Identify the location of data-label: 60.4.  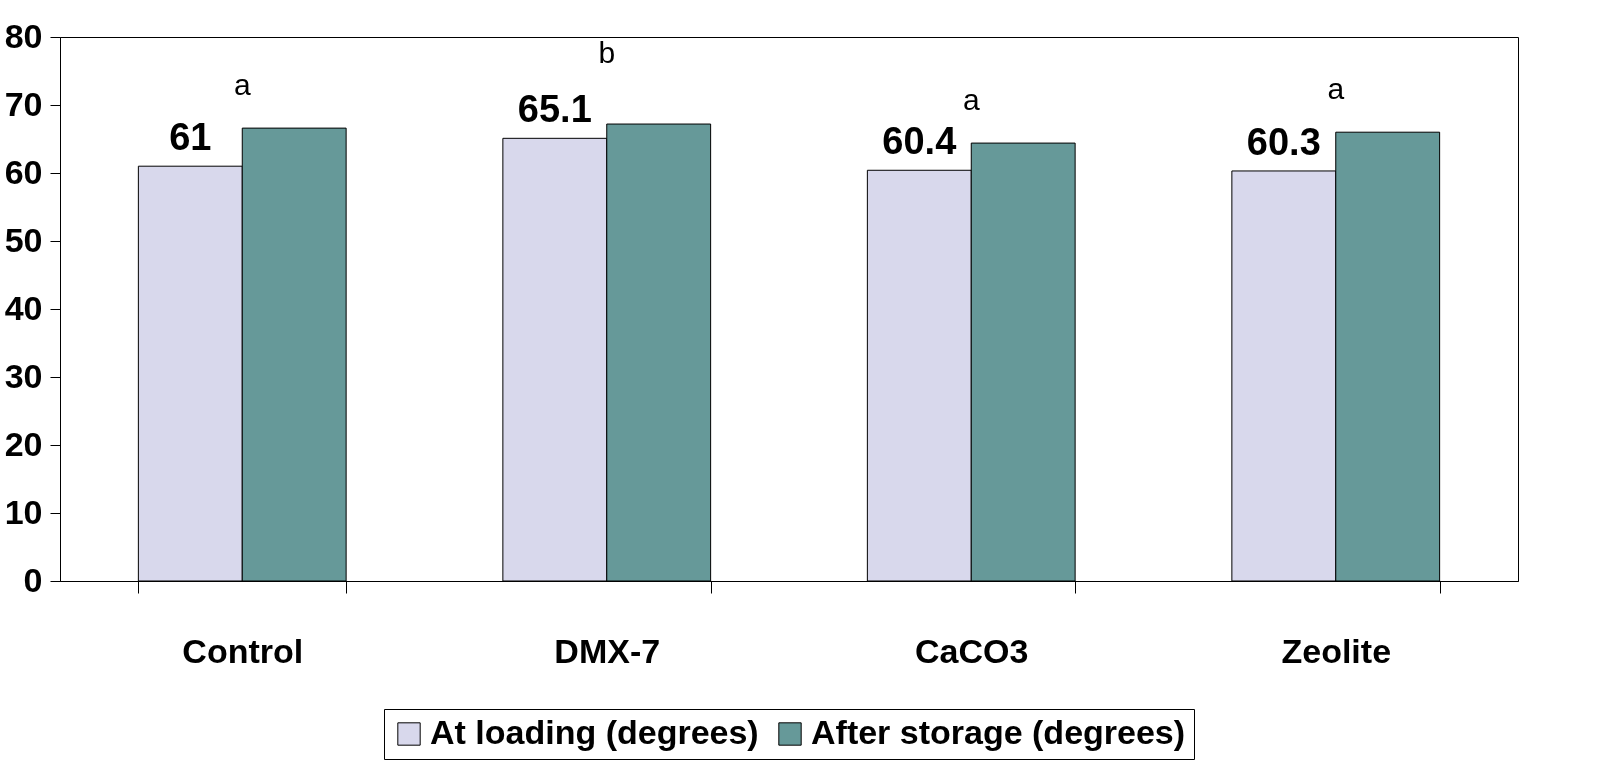
(919, 141).